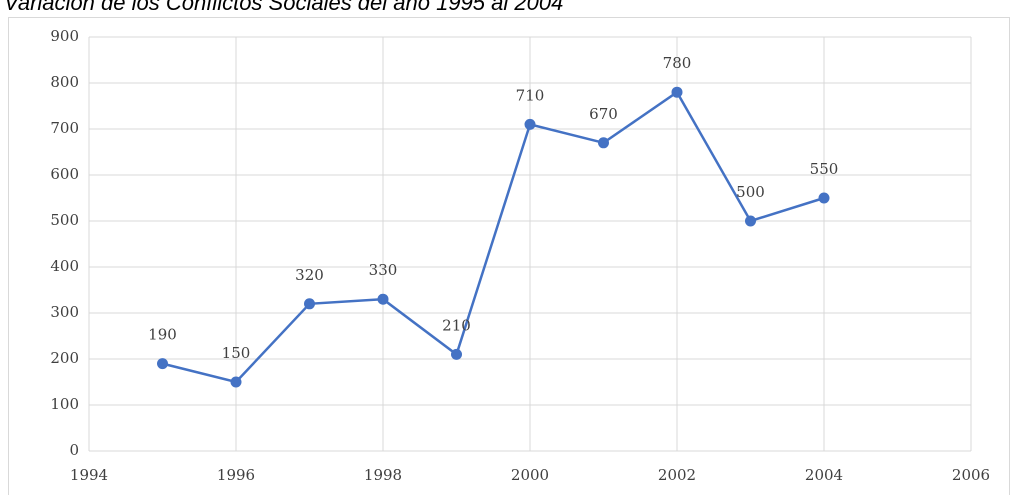 This screenshot has width=1014, height=495. Describe the element at coordinates (64, 312) in the screenshot. I see `y-tick-label: 300` at that location.